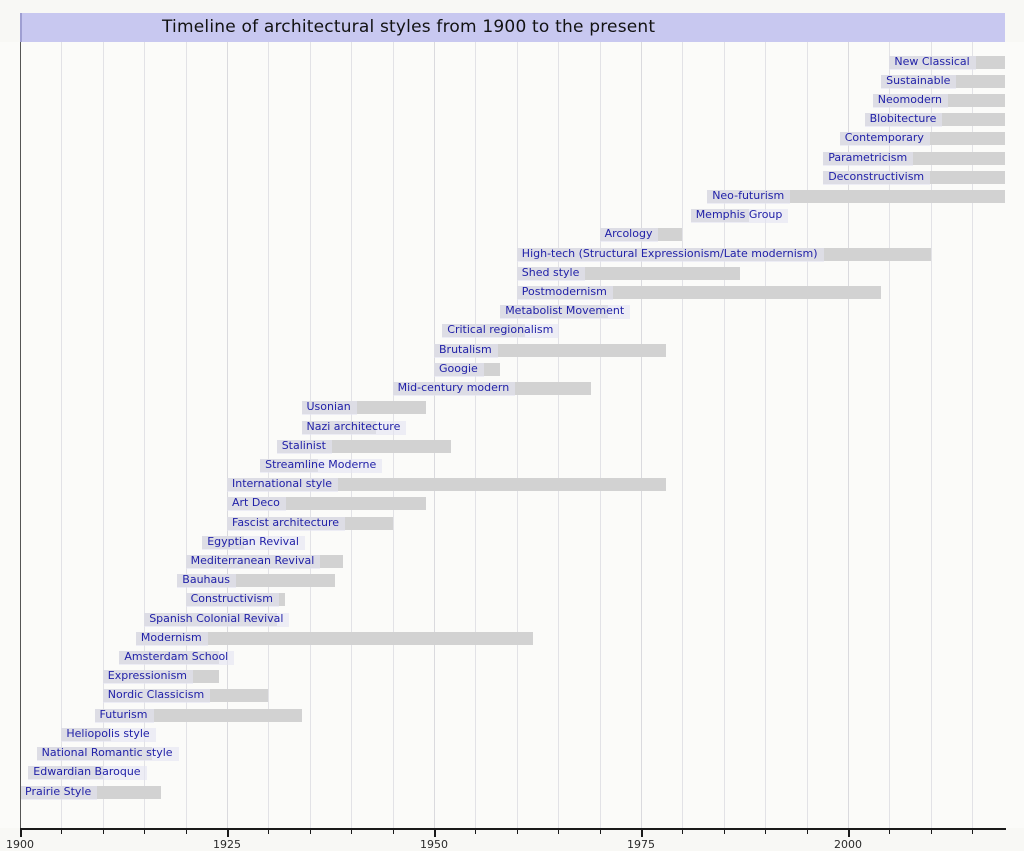 The image size is (1024, 851). Describe the element at coordinates (62, 435) in the screenshot. I see `gridline-1905` at that location.